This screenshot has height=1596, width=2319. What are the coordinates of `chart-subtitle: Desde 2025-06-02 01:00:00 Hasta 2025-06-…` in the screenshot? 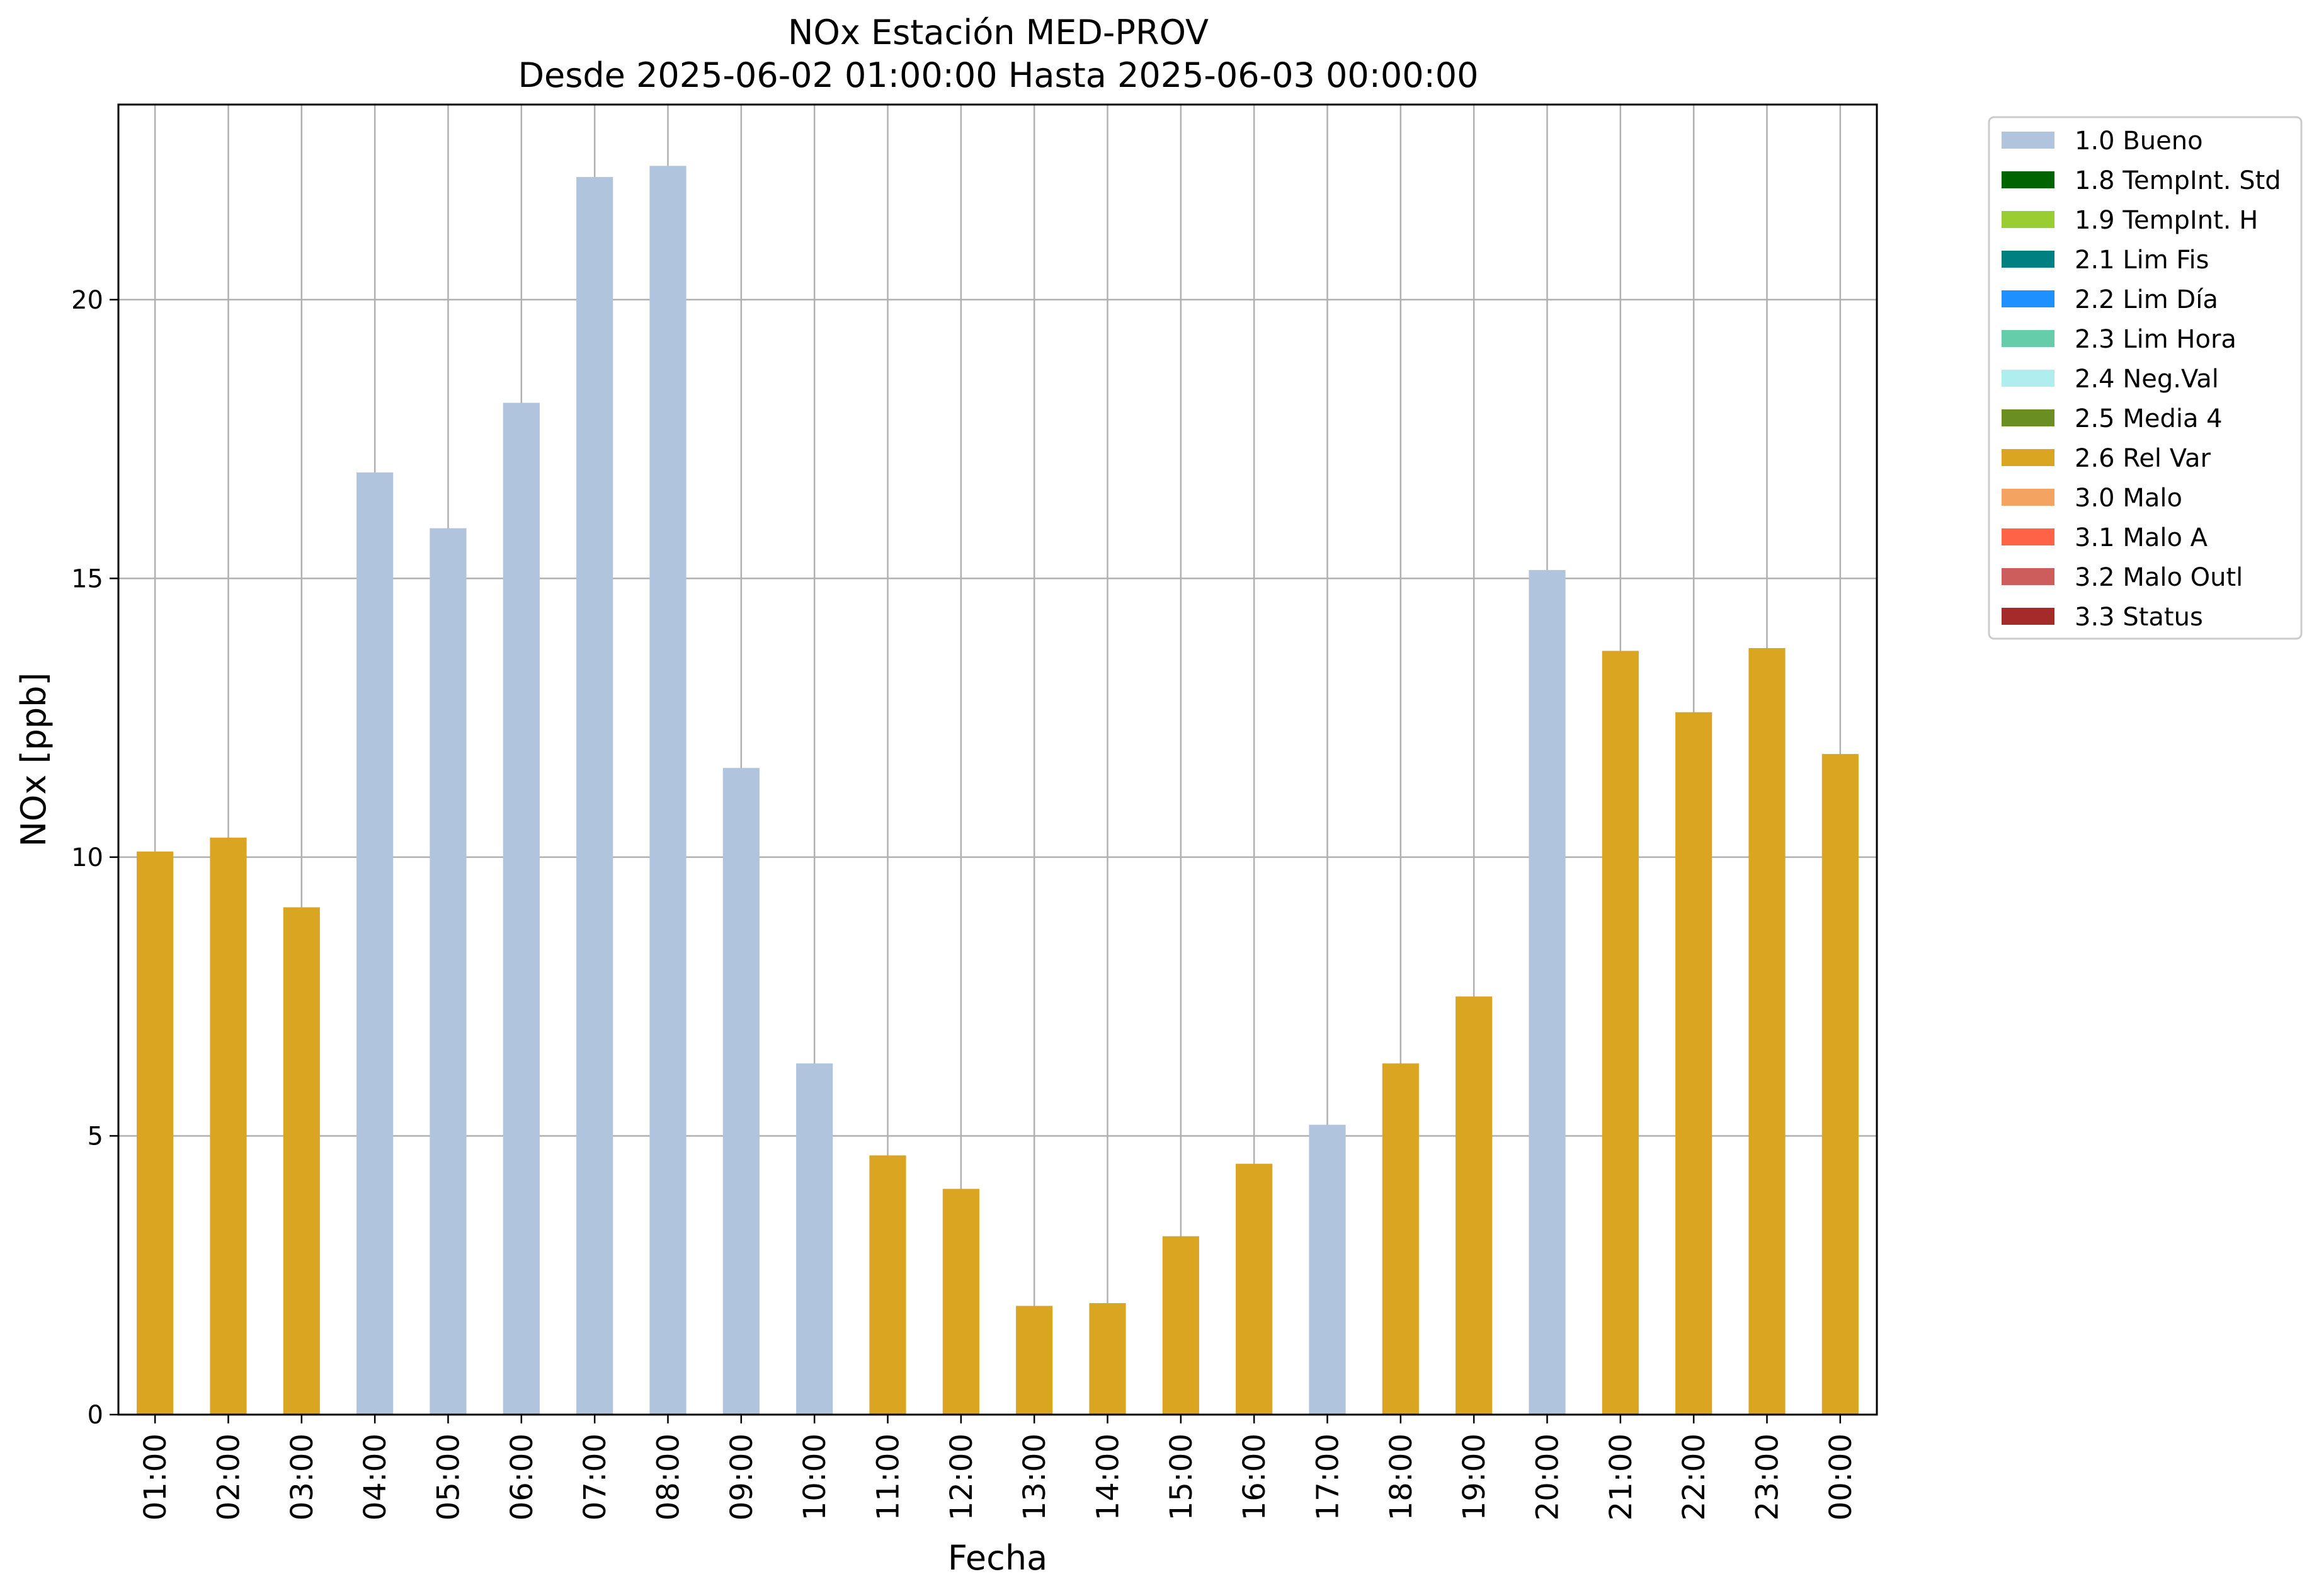 It's located at (998, 75).